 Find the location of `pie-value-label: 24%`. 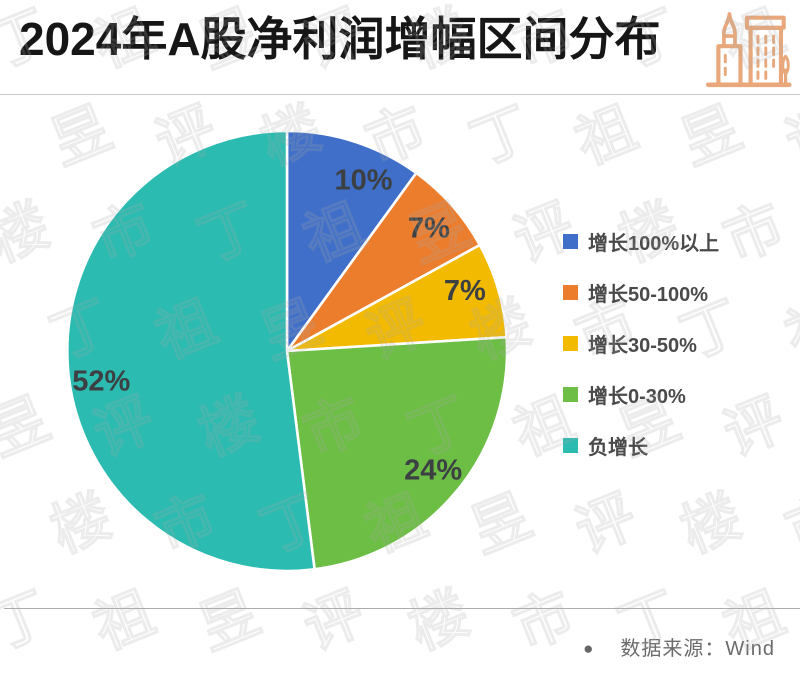

pie-value-label: 24% is located at coordinates (433, 470).